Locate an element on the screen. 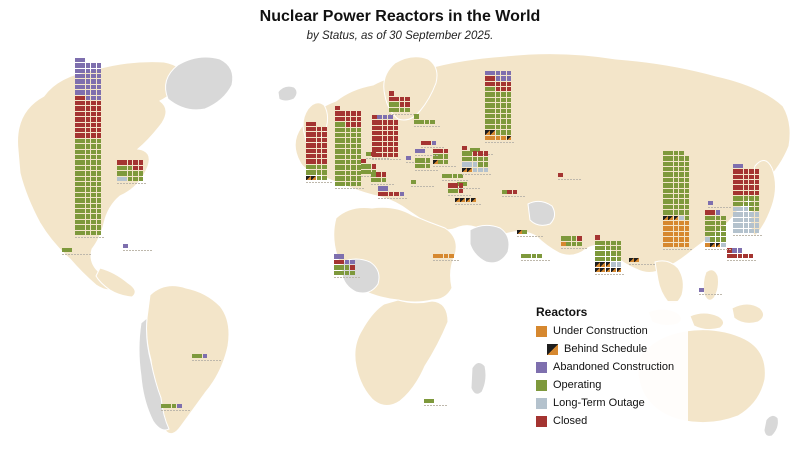  page-title: Nuclear Power Reactors in the World is located at coordinates (400, 16).